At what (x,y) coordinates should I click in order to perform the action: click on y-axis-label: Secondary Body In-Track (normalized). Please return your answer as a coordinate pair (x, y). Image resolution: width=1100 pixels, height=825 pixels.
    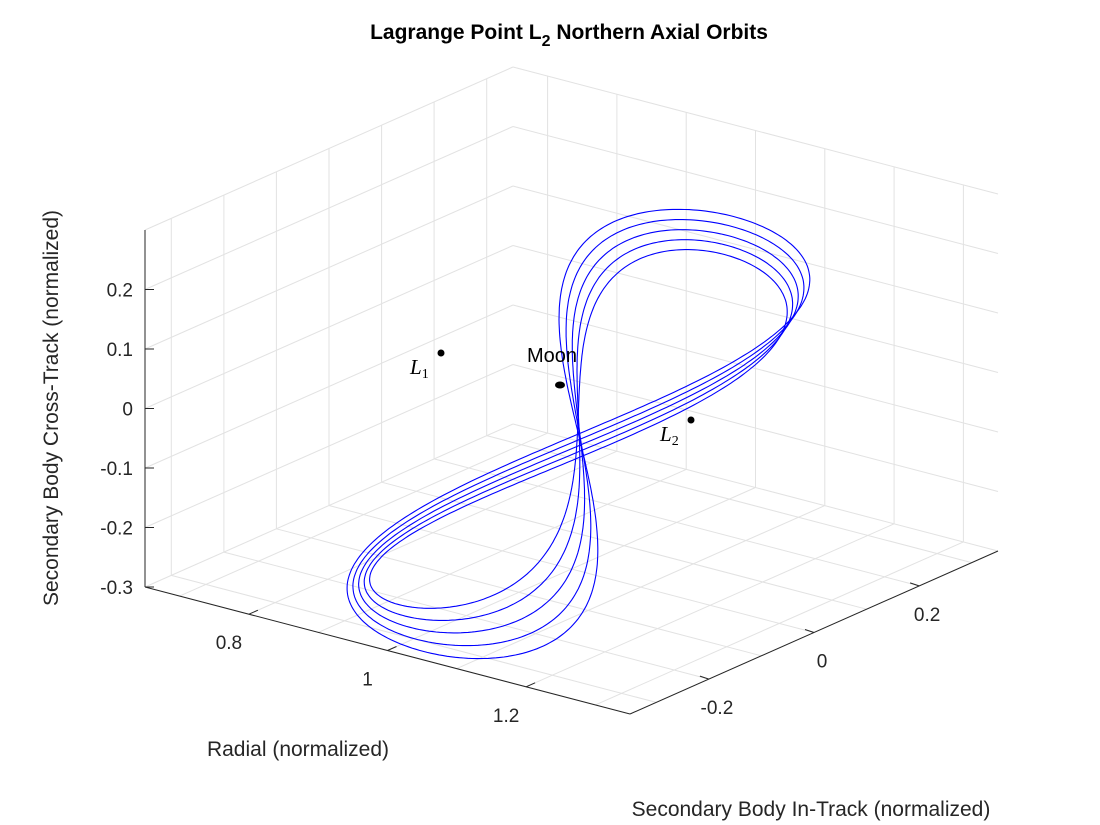
    Looking at the image, I should click on (811, 809).